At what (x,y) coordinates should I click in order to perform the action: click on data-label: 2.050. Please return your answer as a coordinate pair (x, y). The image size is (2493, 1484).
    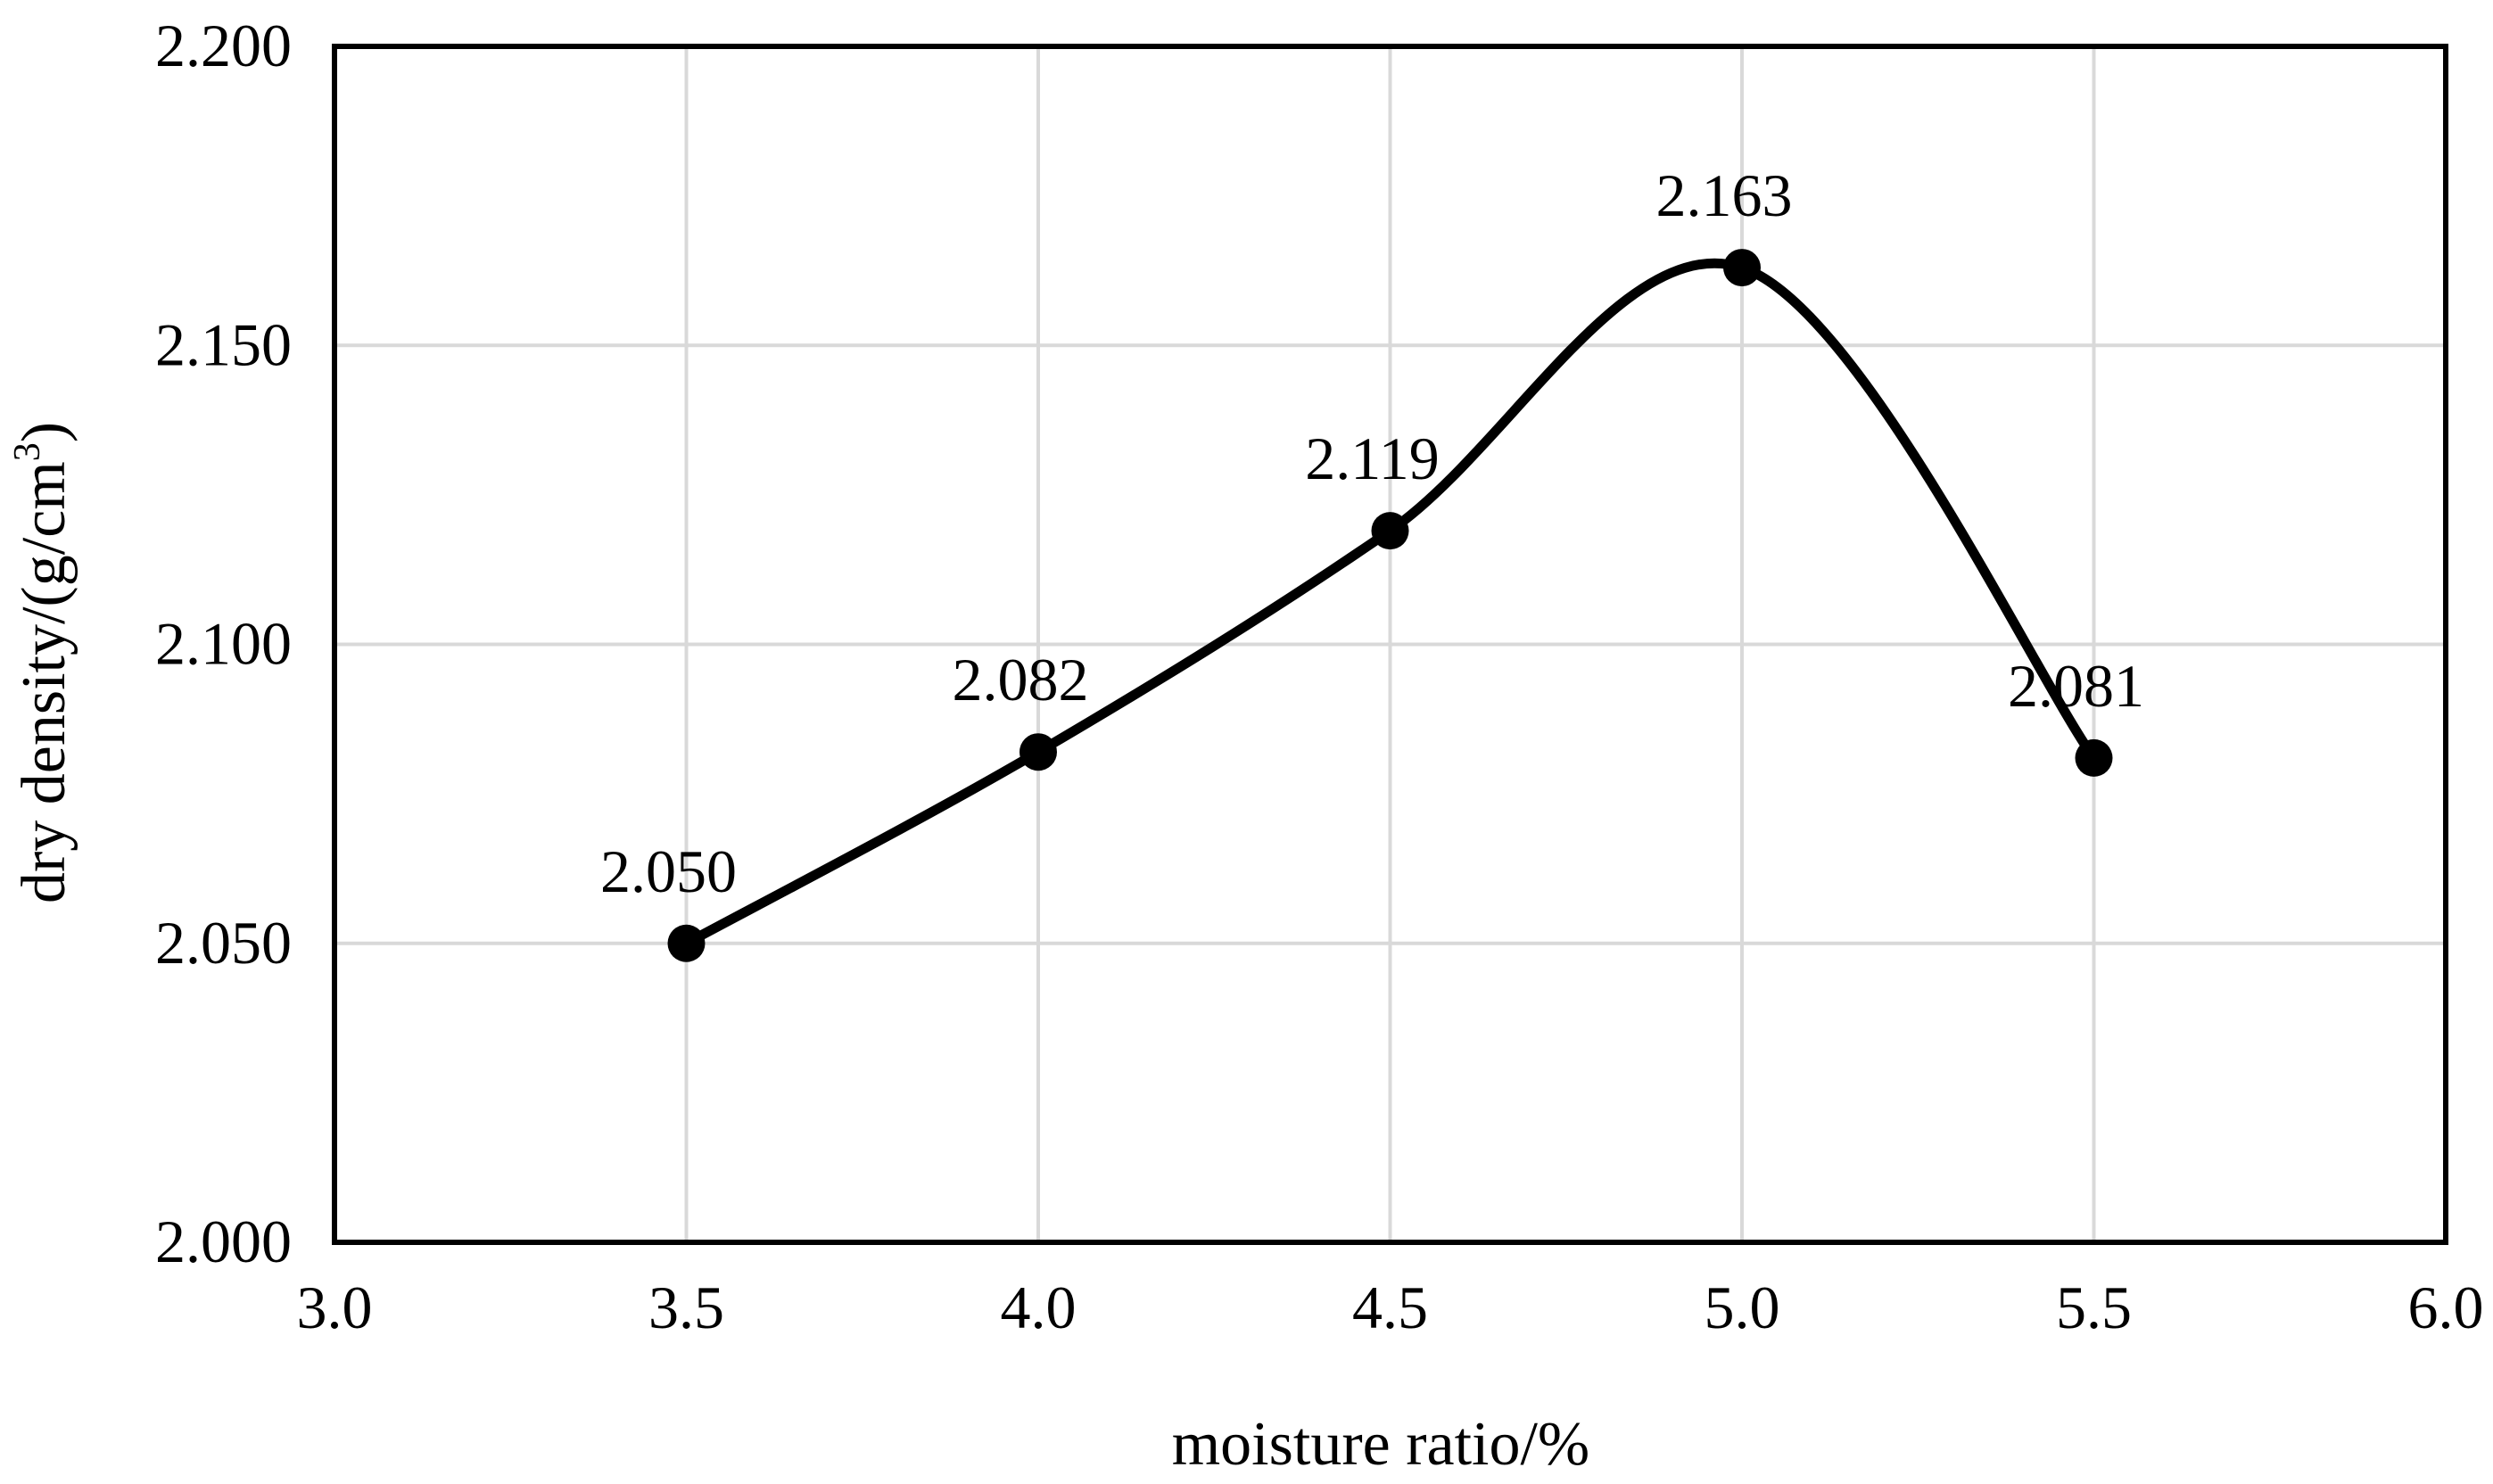
    Looking at the image, I should click on (668, 871).